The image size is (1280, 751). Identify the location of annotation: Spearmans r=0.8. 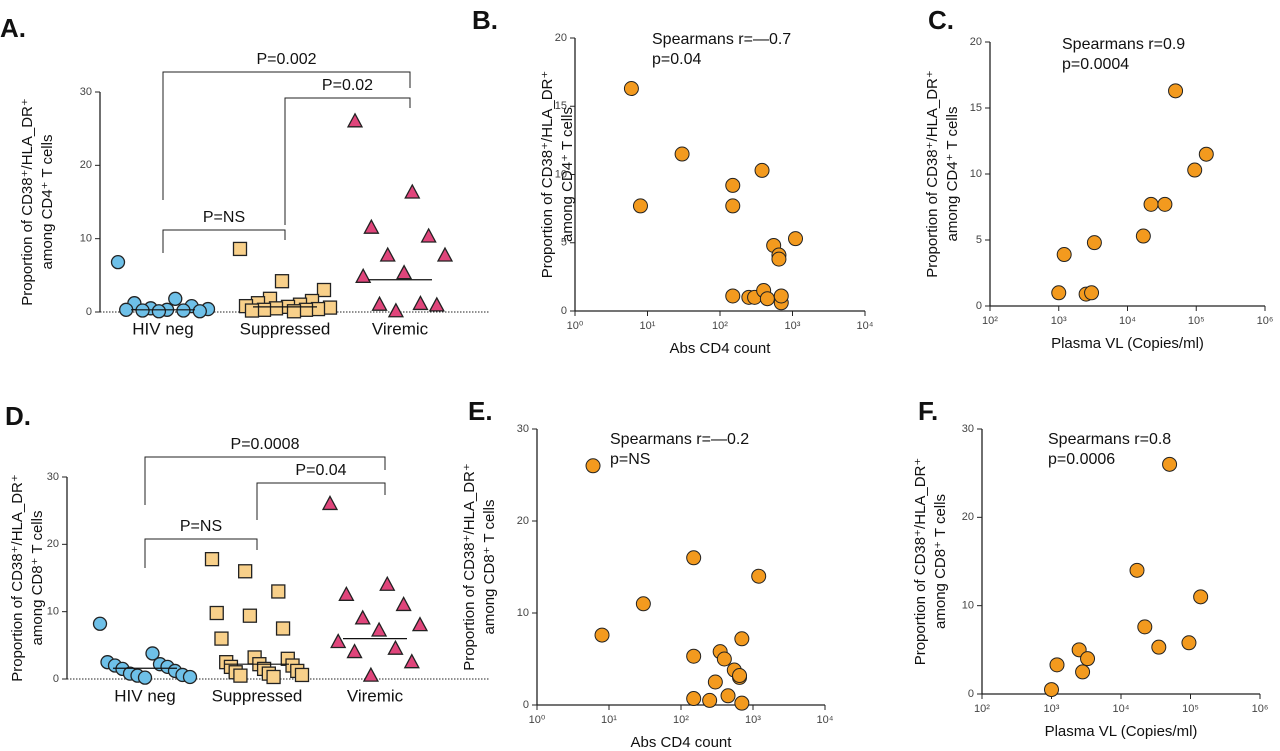
(1109, 439).